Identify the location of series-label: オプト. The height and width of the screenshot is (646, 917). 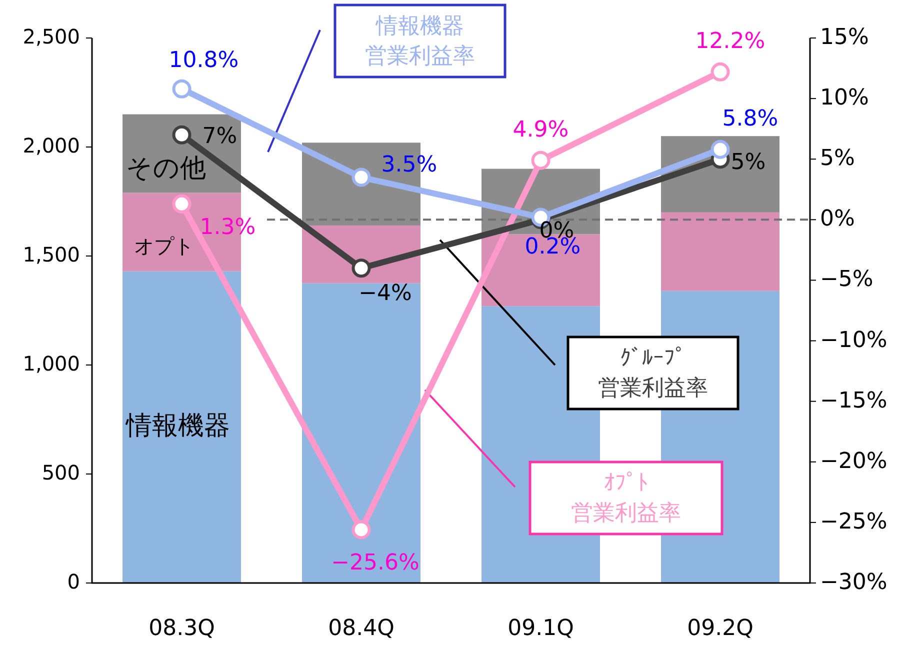
(164, 246).